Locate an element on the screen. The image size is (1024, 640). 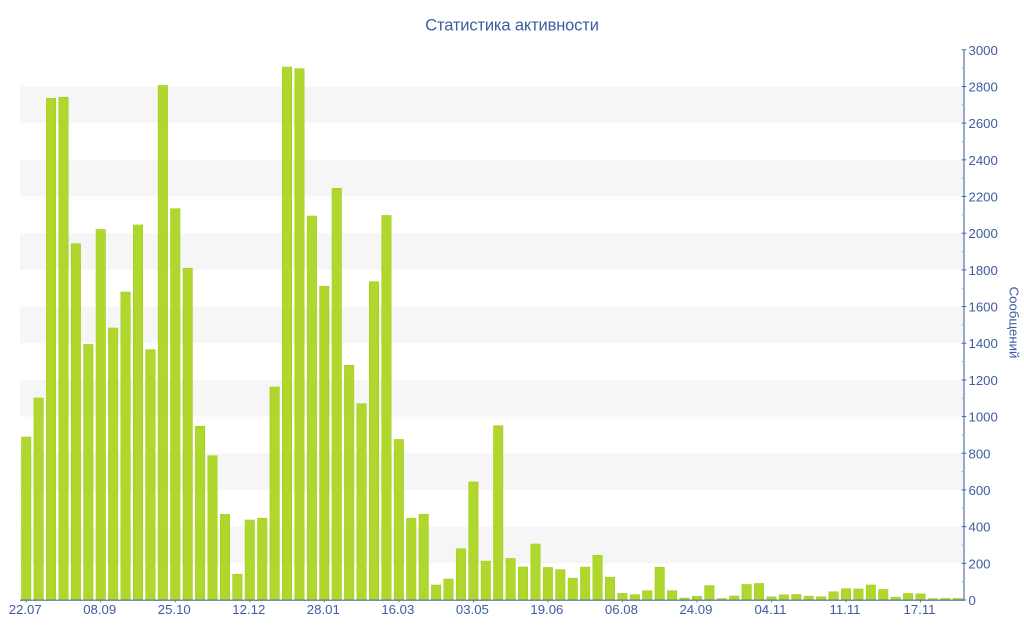
svg-text: 400 is located at coordinates (980, 527).